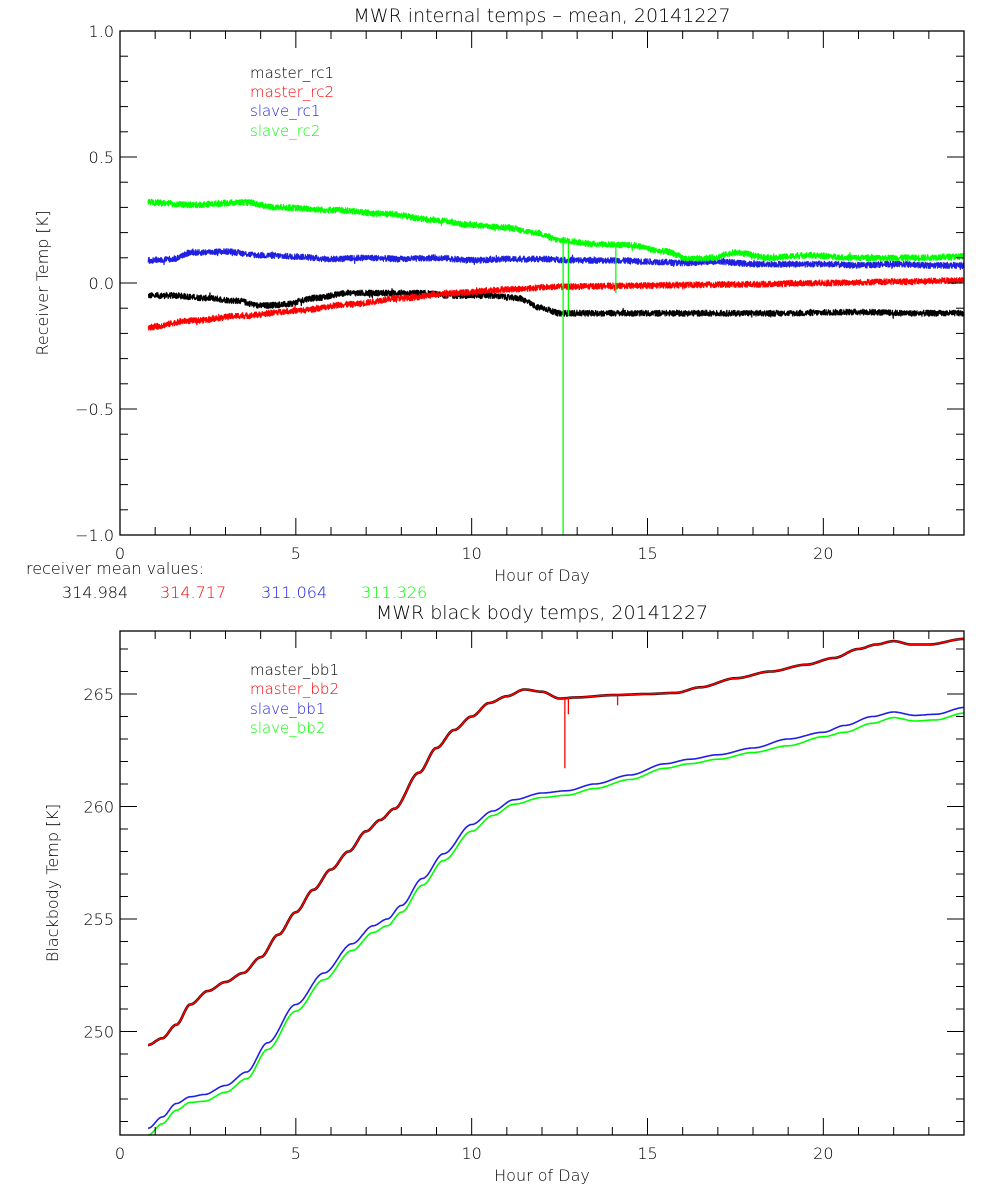  I want to click on series-line-master_rc2, so click(556, 304).